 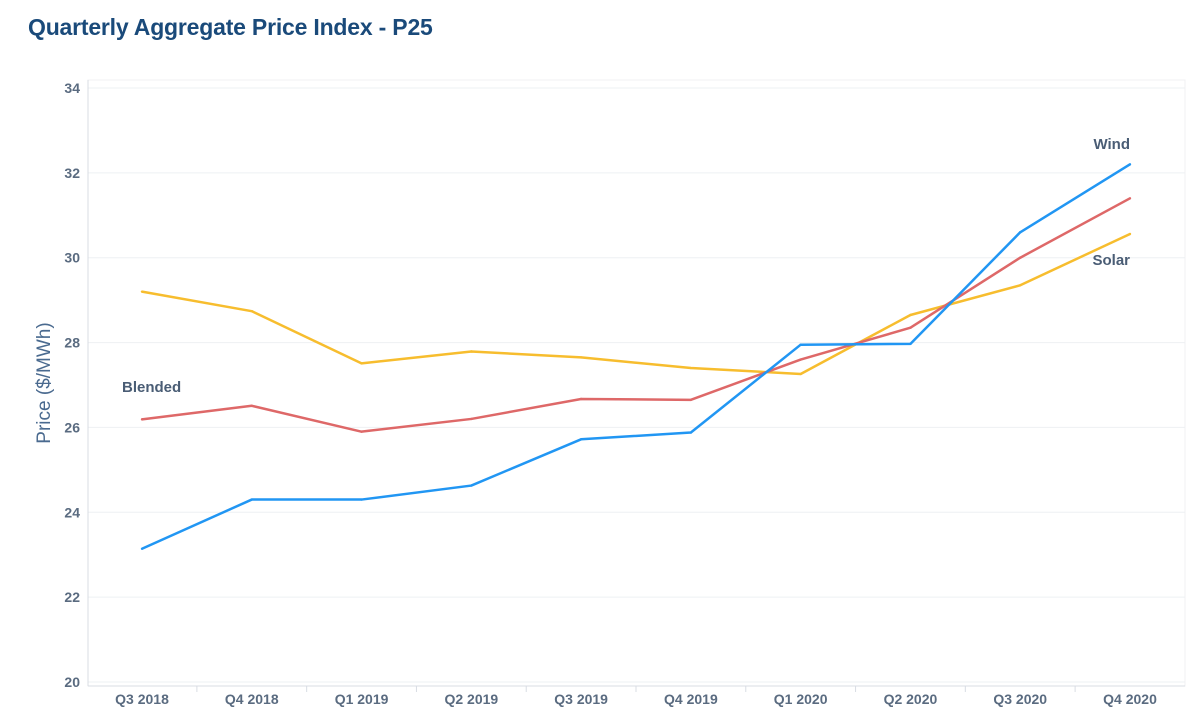 I want to click on series-label-blended: Blended, so click(x=151, y=387).